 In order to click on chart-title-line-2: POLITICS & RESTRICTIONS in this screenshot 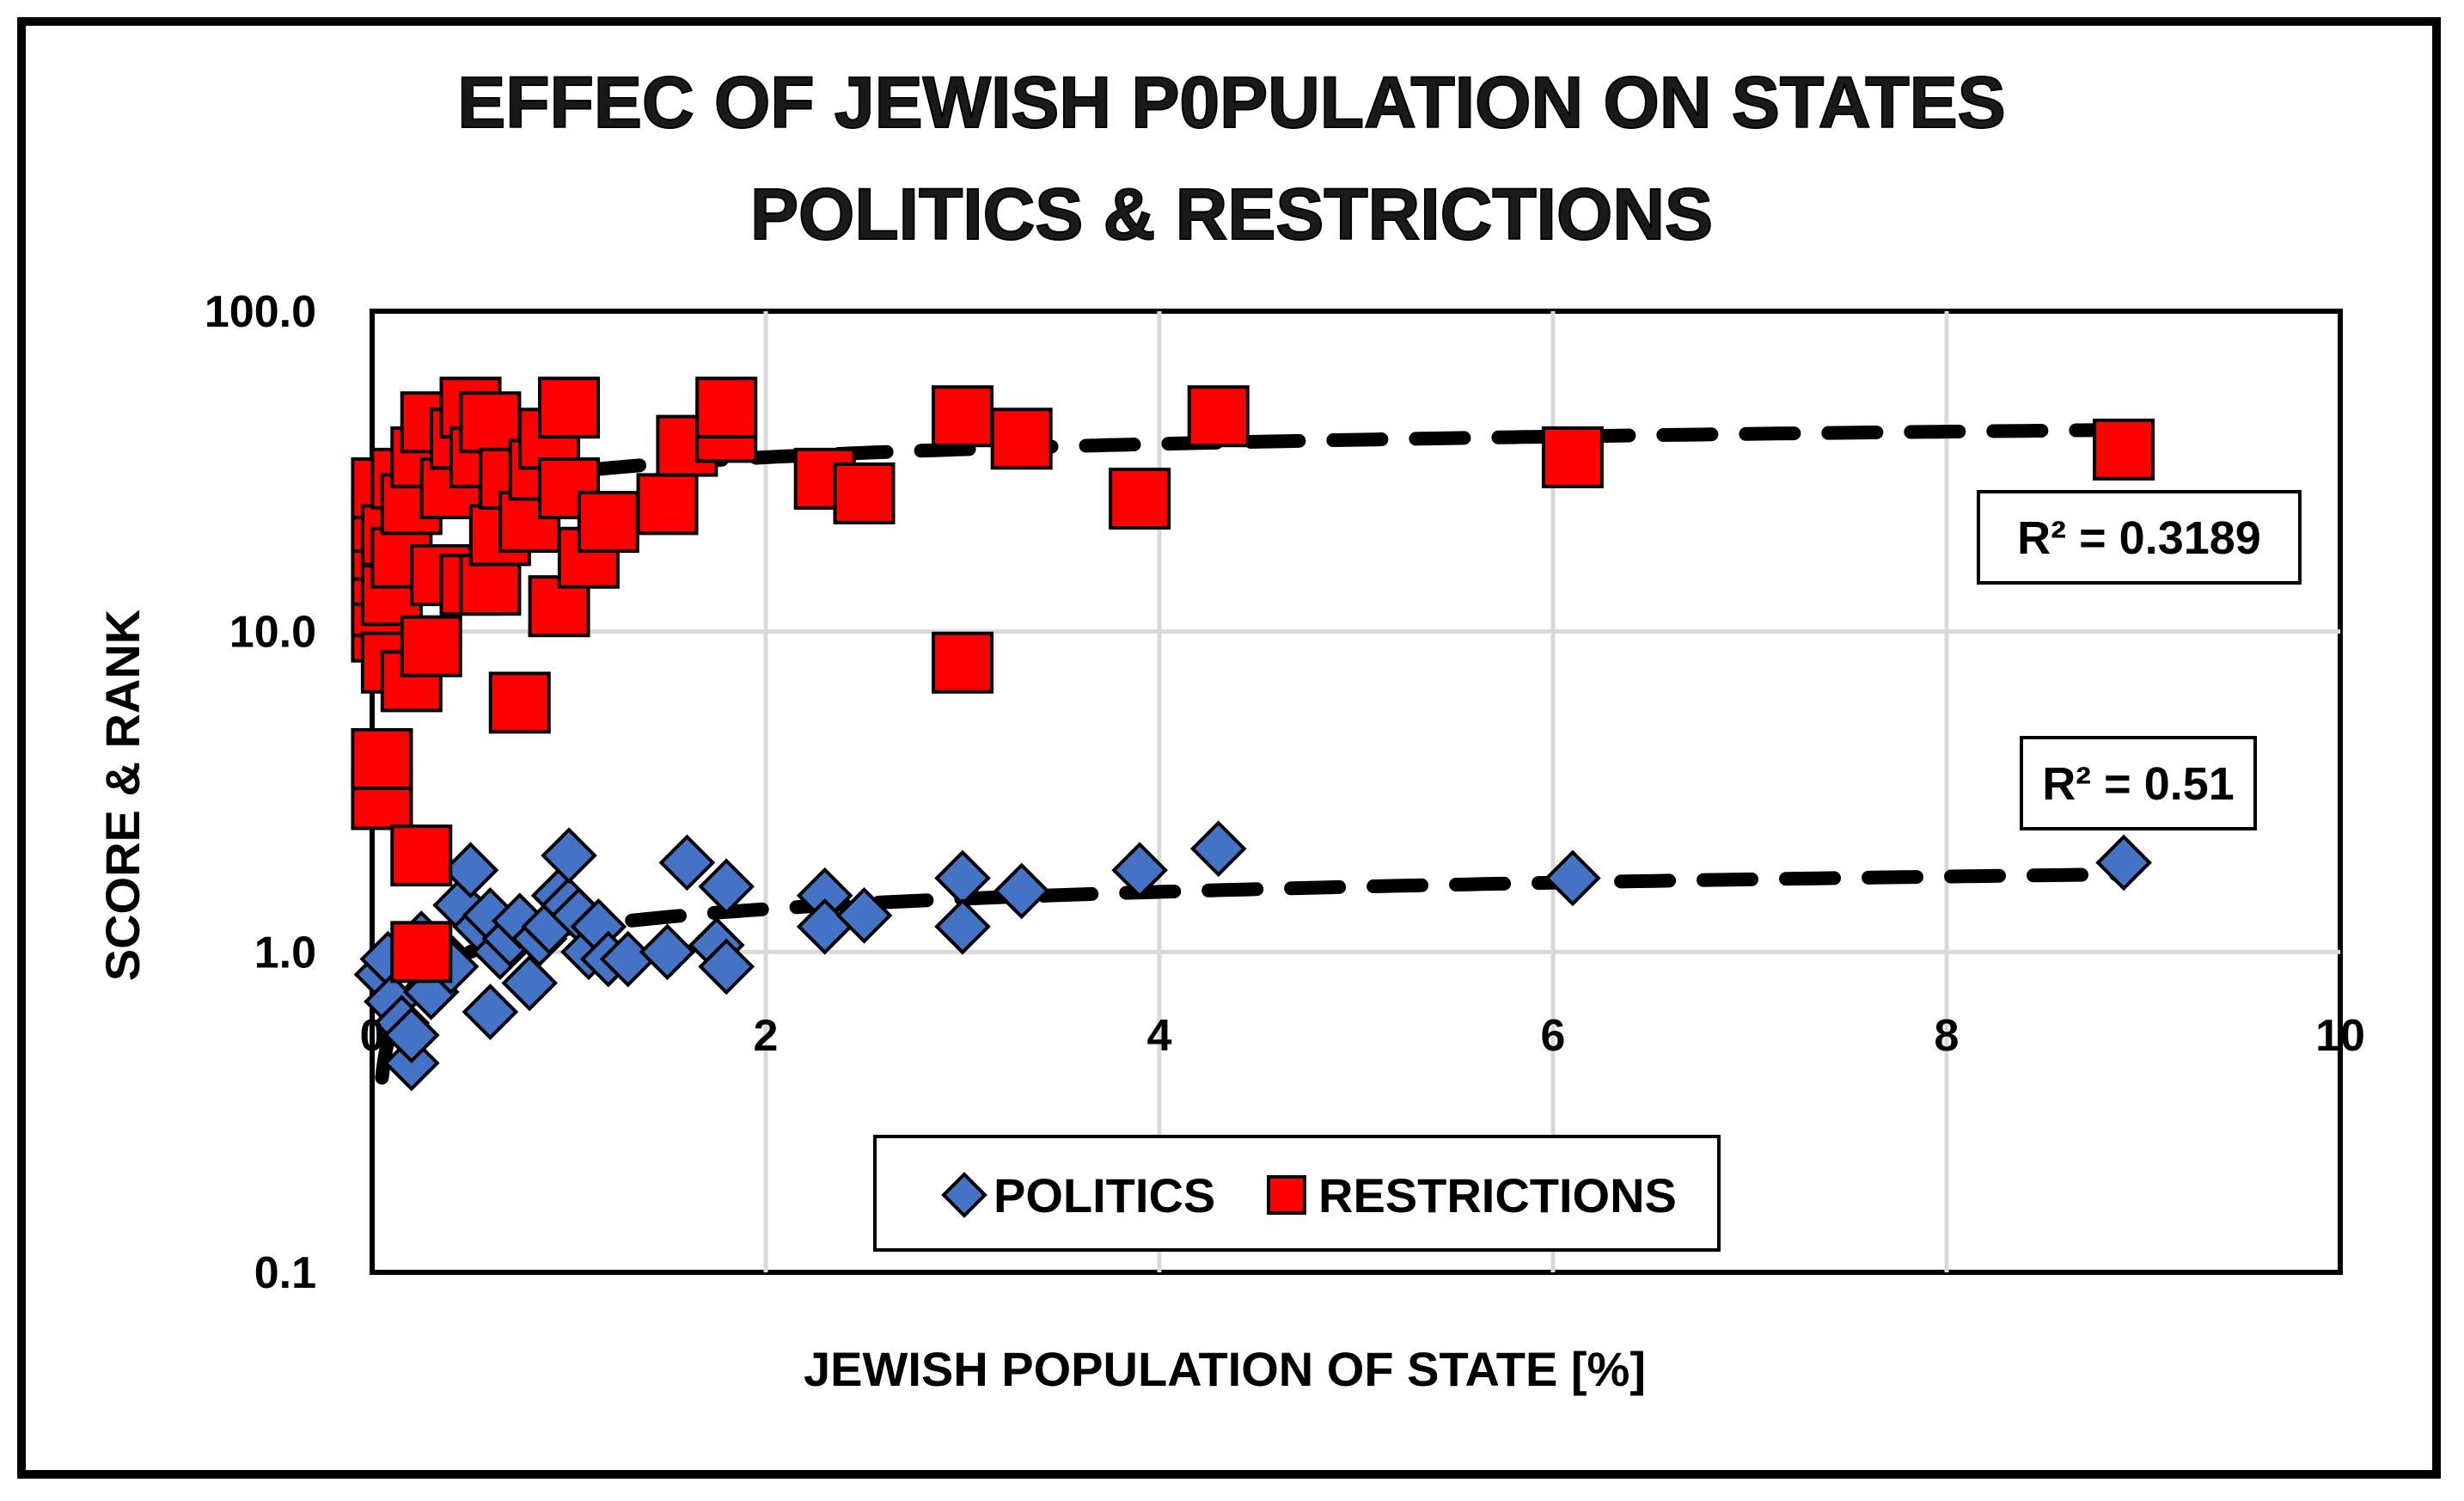, I will do `click(1231, 214)`.